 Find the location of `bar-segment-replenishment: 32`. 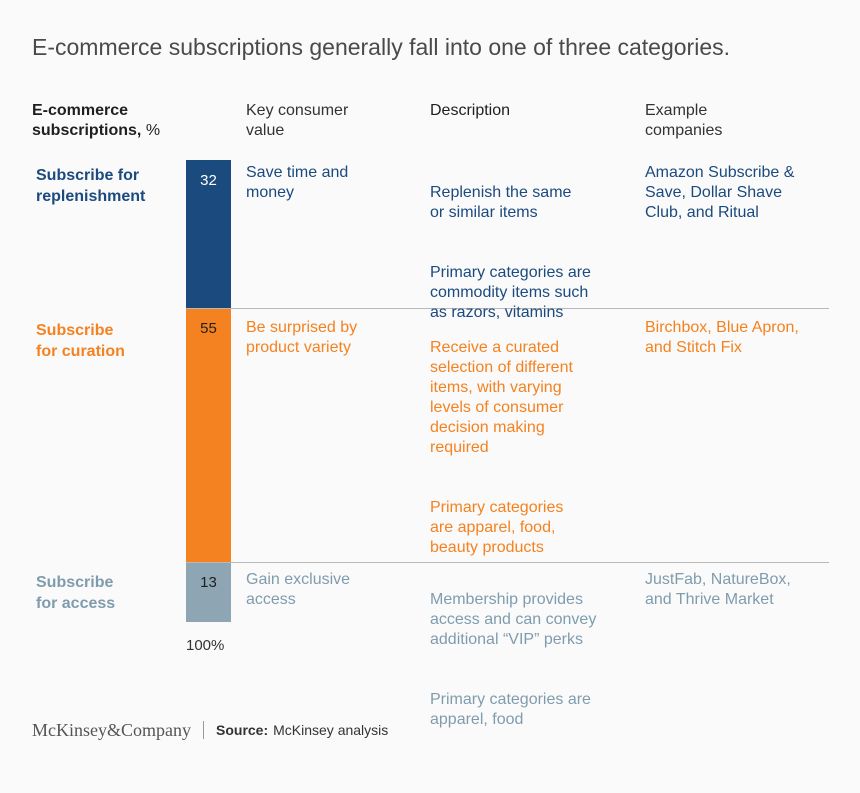

bar-segment-replenishment: 32 is located at coordinates (208, 234).